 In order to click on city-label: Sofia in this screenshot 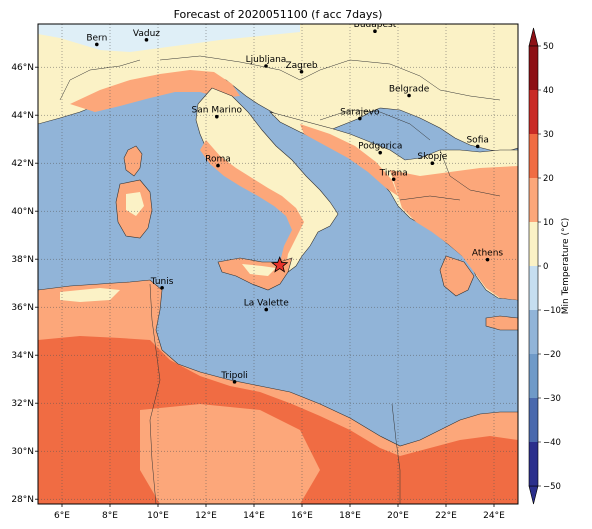, I will do `click(477, 140)`.